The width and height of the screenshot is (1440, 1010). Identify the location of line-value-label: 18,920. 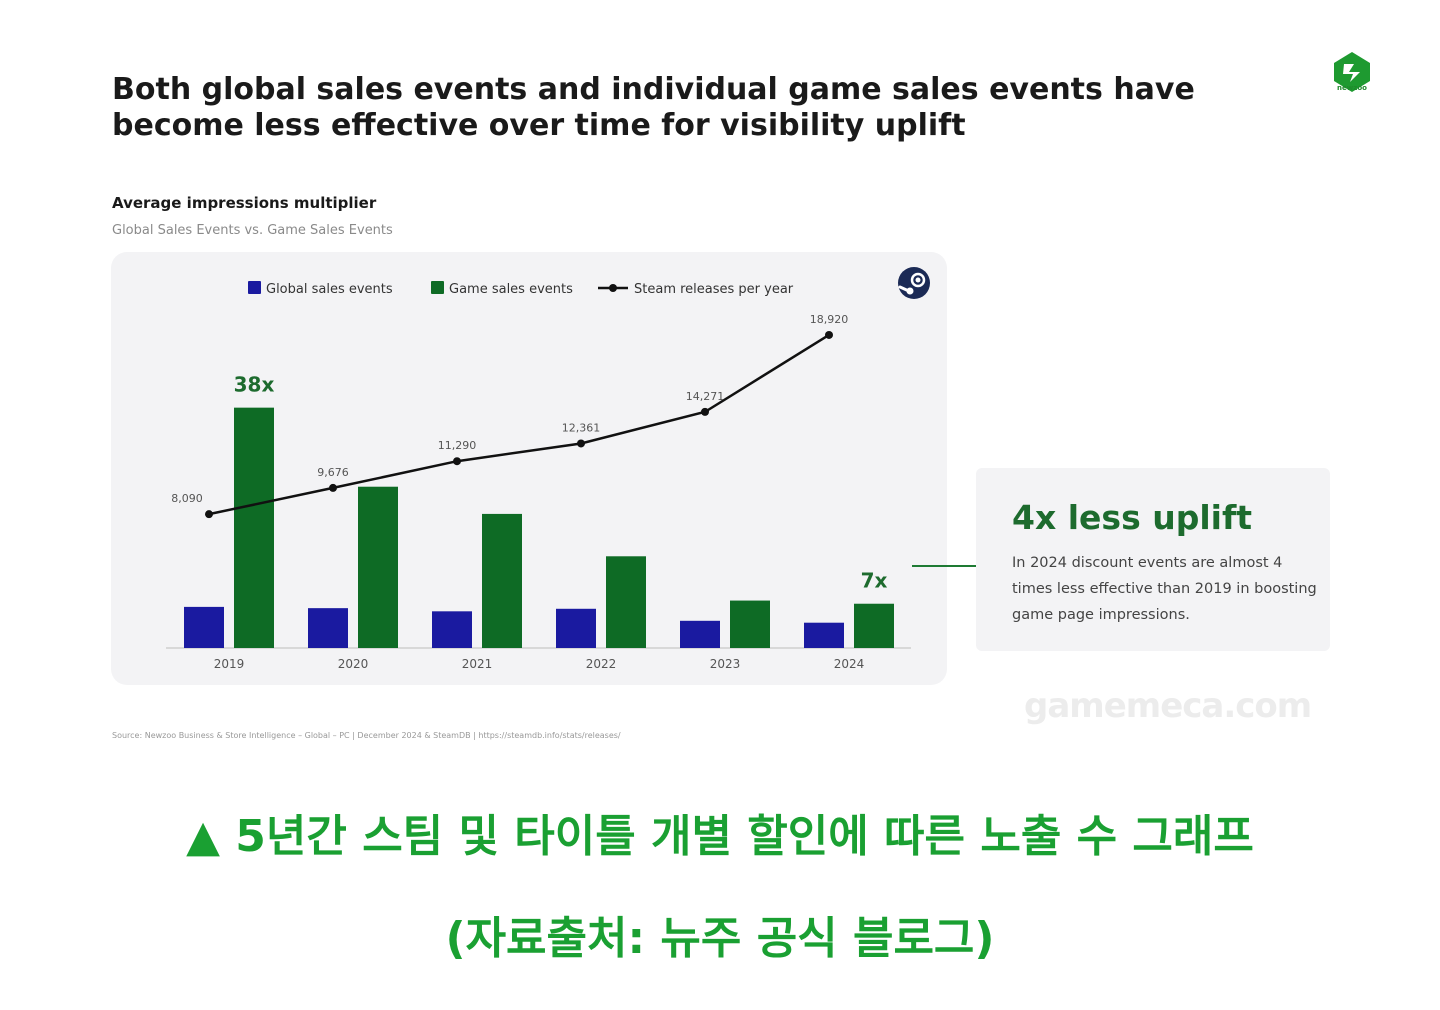
(829, 319).